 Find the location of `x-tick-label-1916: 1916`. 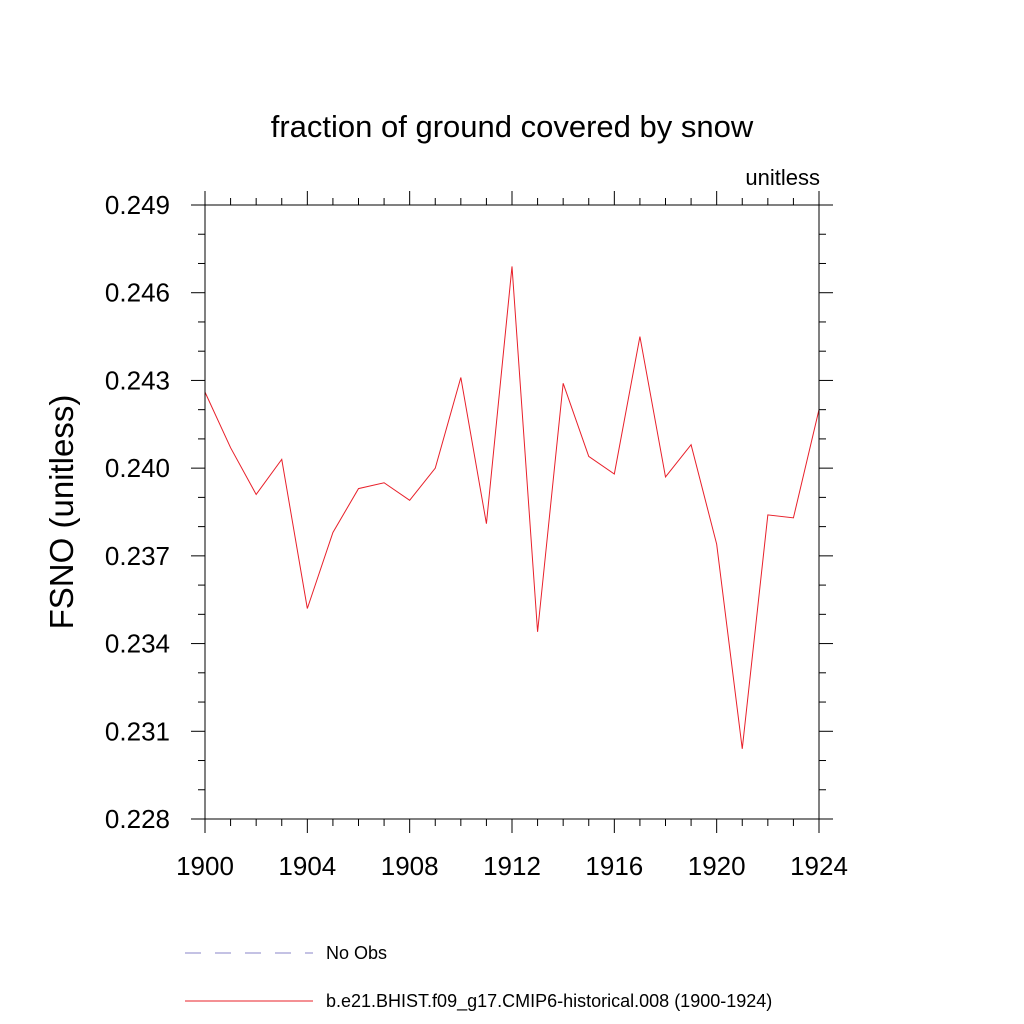

x-tick-label-1916: 1916 is located at coordinates (614, 866).